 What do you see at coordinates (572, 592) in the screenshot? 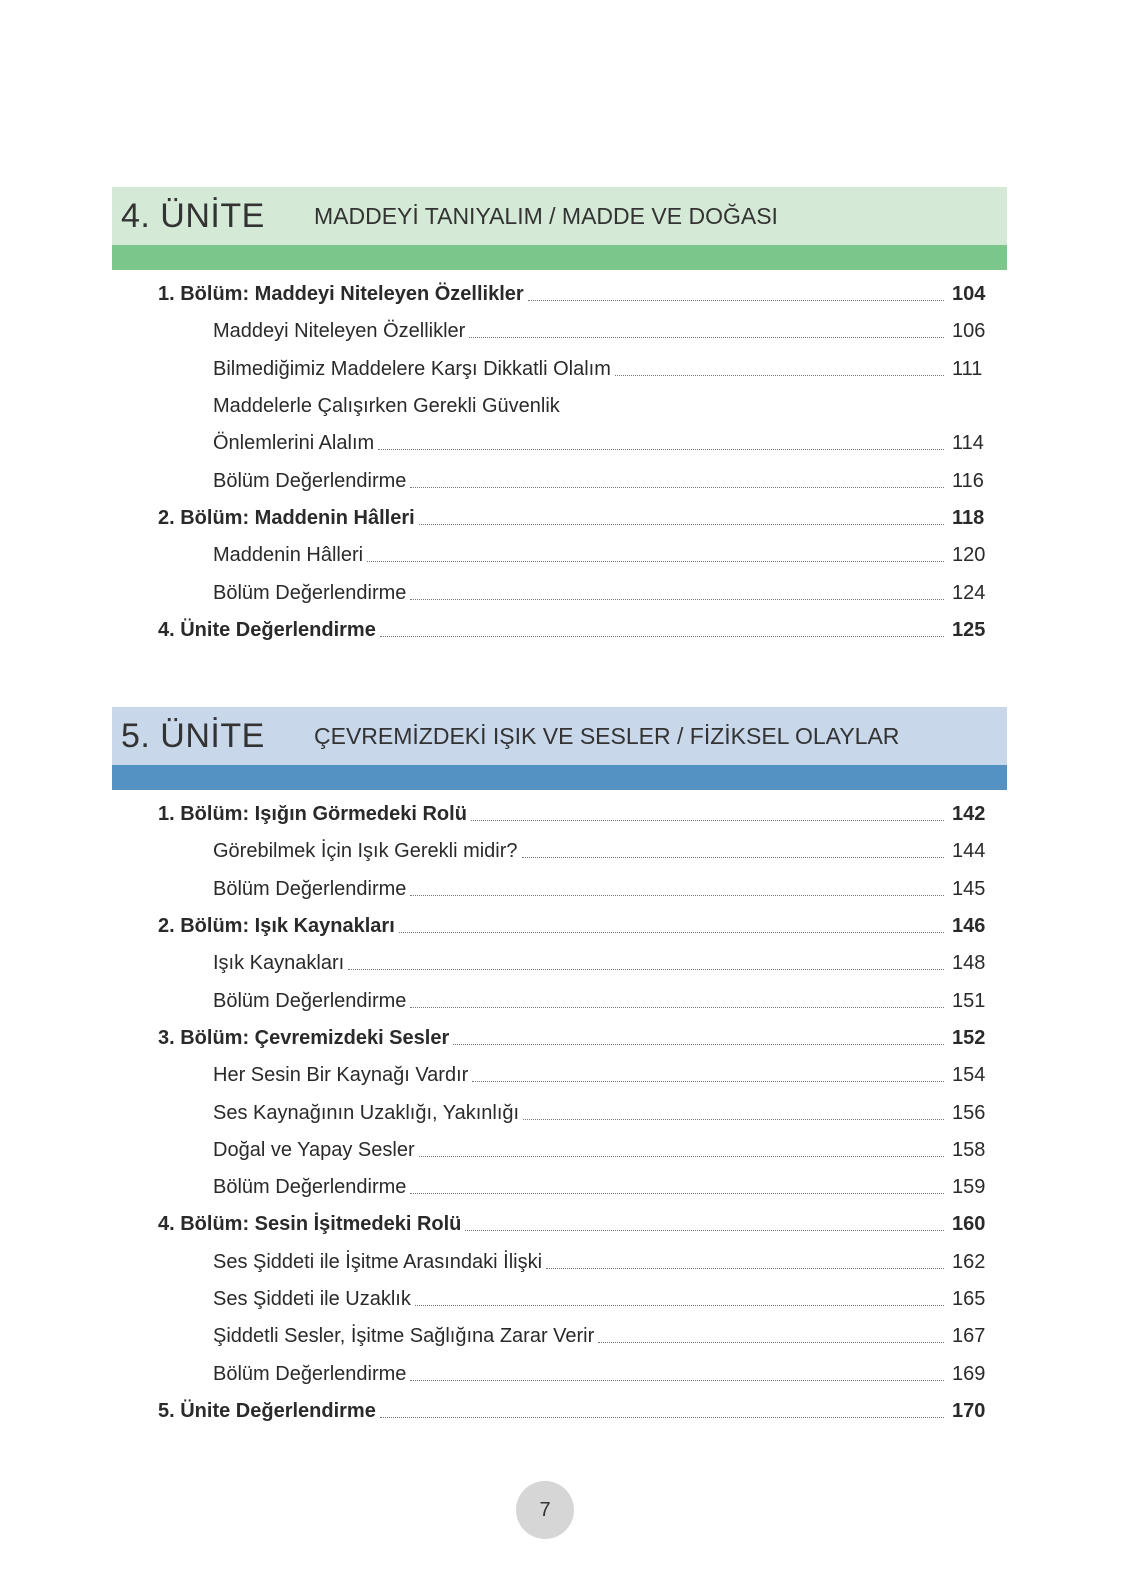
I see `toc-section-entry: Bölüm Değerlendirme 124` at bounding box center [572, 592].